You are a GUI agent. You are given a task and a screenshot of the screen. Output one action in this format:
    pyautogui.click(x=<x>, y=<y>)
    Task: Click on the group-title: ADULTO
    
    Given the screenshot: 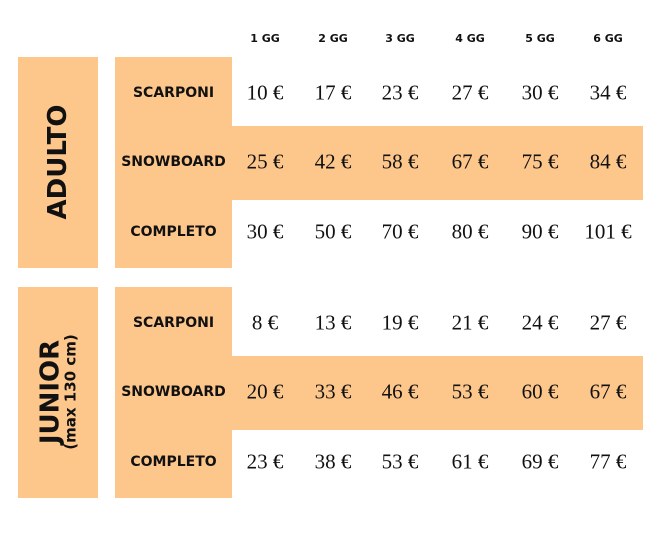 What is the action you would take?
    pyautogui.click(x=58, y=162)
    